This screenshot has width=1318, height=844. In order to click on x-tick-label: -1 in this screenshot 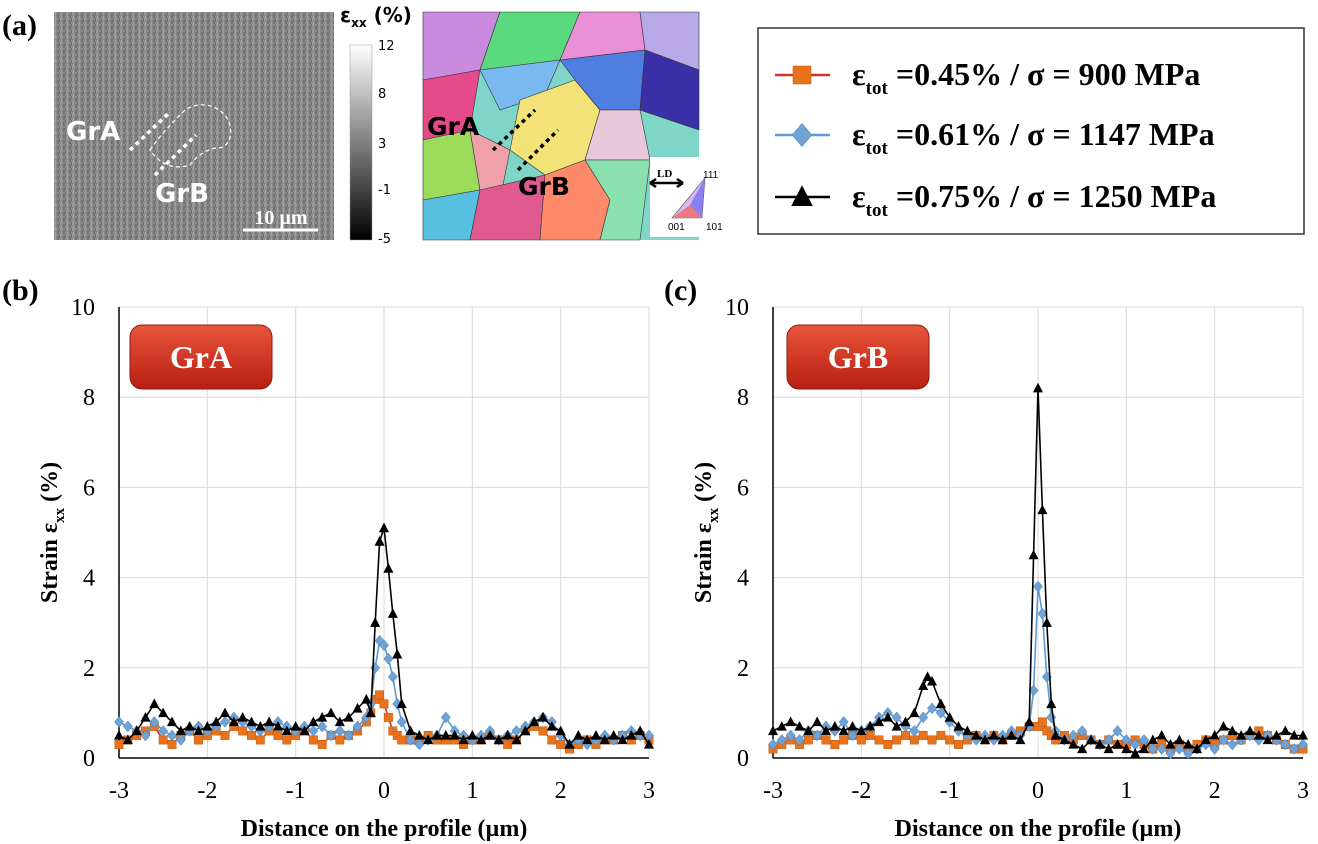, I will do `click(296, 791)`.